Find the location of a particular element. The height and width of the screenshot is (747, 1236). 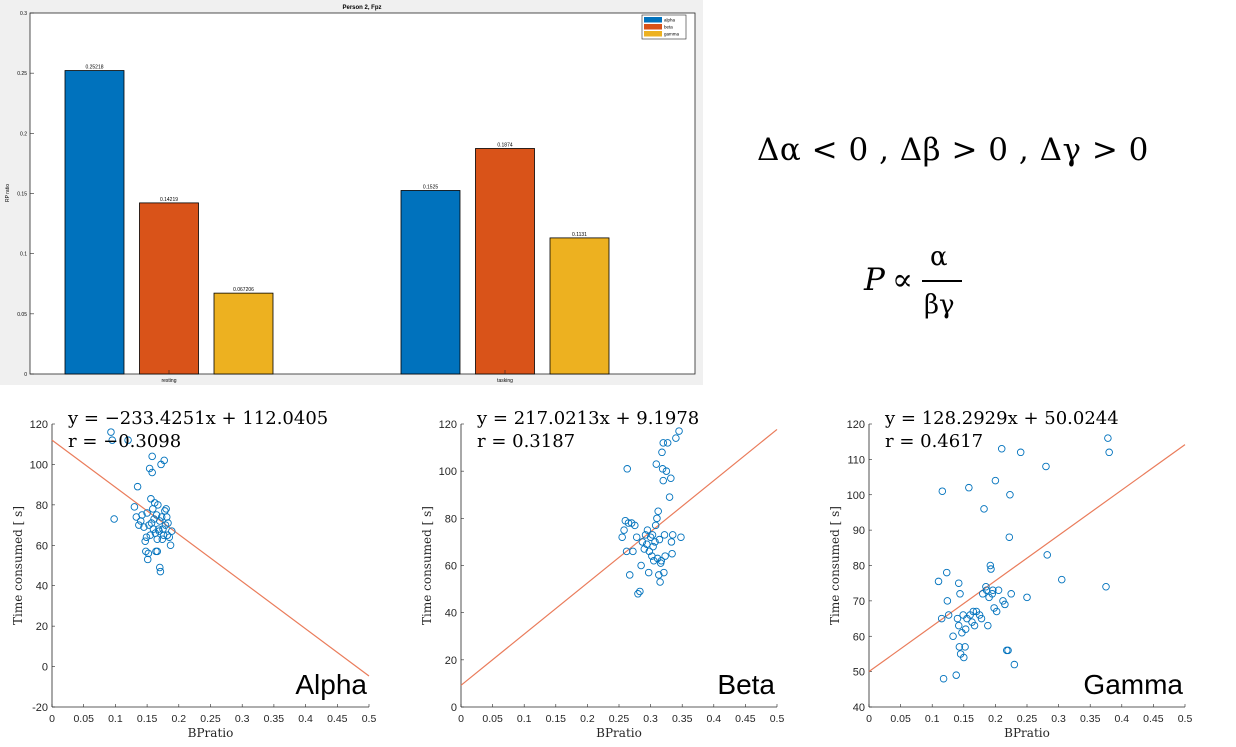

scatter-xtick-label: 0.3 is located at coordinates (1058, 719).